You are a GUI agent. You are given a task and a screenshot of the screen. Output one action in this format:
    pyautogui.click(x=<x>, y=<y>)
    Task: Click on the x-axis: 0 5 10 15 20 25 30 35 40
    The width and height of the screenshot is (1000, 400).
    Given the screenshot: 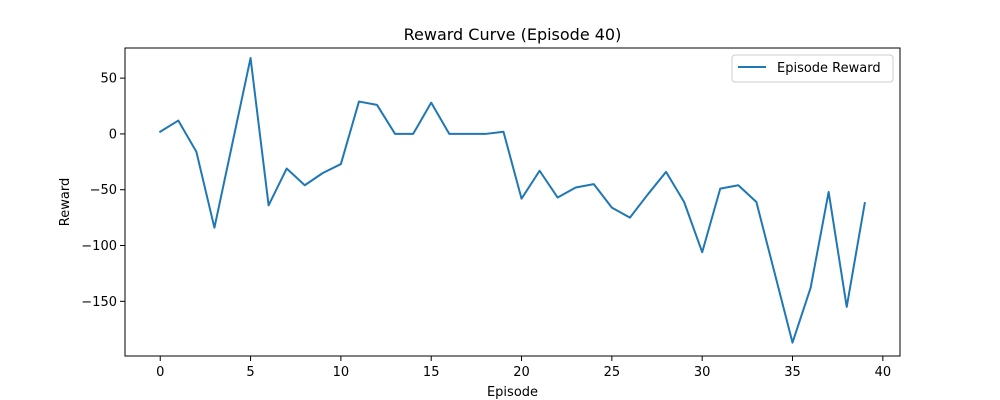 What is the action you would take?
    pyautogui.click(x=523, y=368)
    